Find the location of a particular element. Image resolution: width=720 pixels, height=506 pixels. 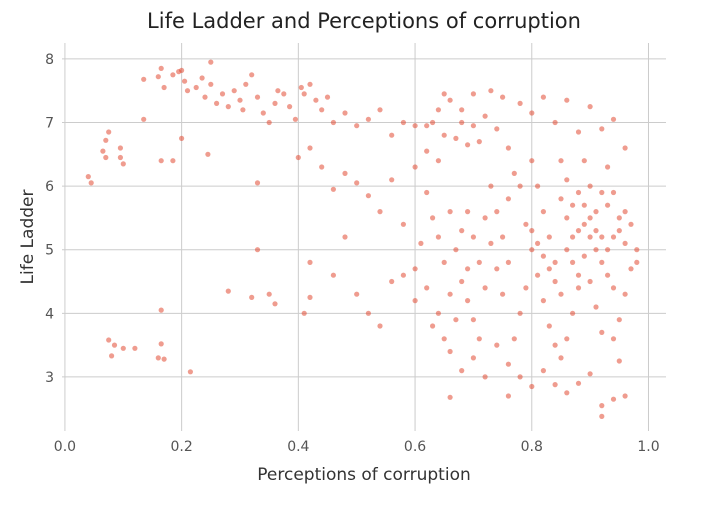

y-tick-label: 6 is located at coordinates (49, 187).